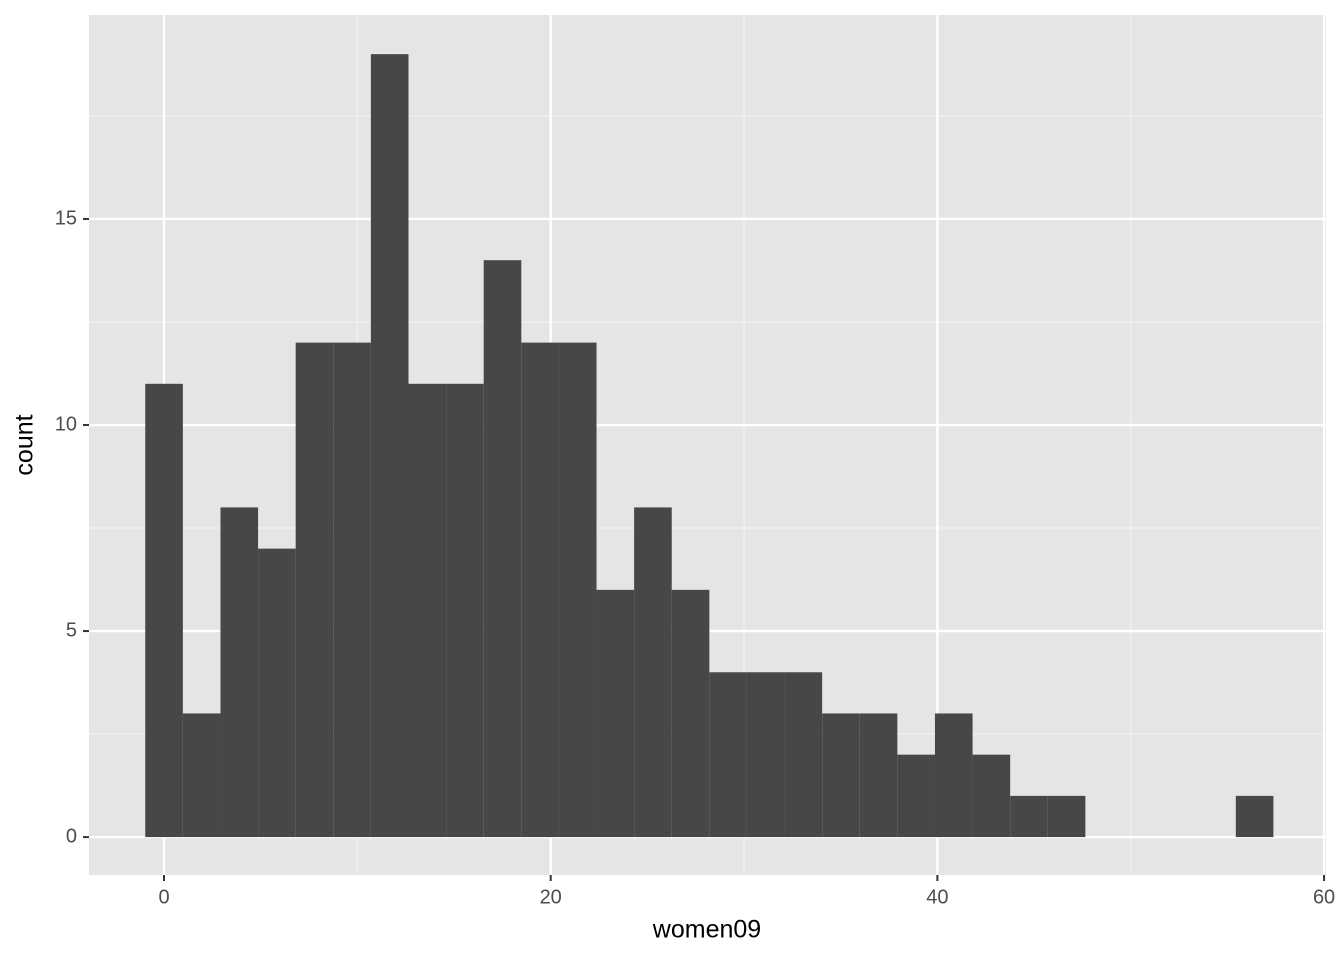 The height and width of the screenshot is (965, 1344). I want to click on x-tick-label: 60, so click(1324, 897).